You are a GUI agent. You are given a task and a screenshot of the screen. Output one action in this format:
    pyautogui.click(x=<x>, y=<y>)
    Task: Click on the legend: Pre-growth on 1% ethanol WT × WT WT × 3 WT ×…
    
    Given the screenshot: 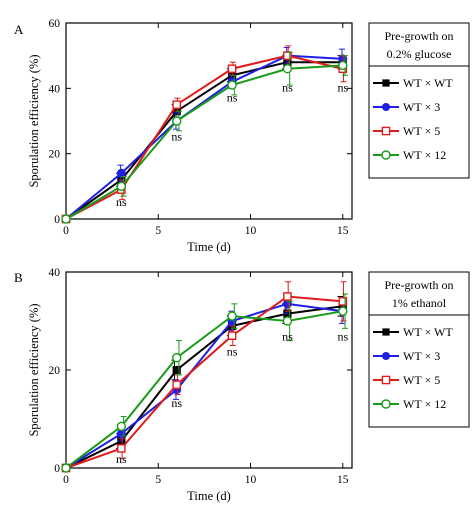 What is the action you would take?
    pyautogui.click(x=419, y=349)
    